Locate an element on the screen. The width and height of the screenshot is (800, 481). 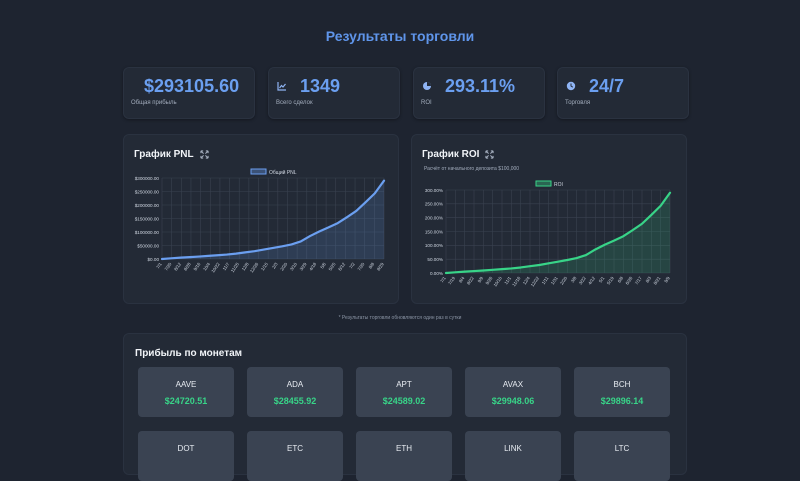
x-tick-label: 3/10 is located at coordinates (293, 266).